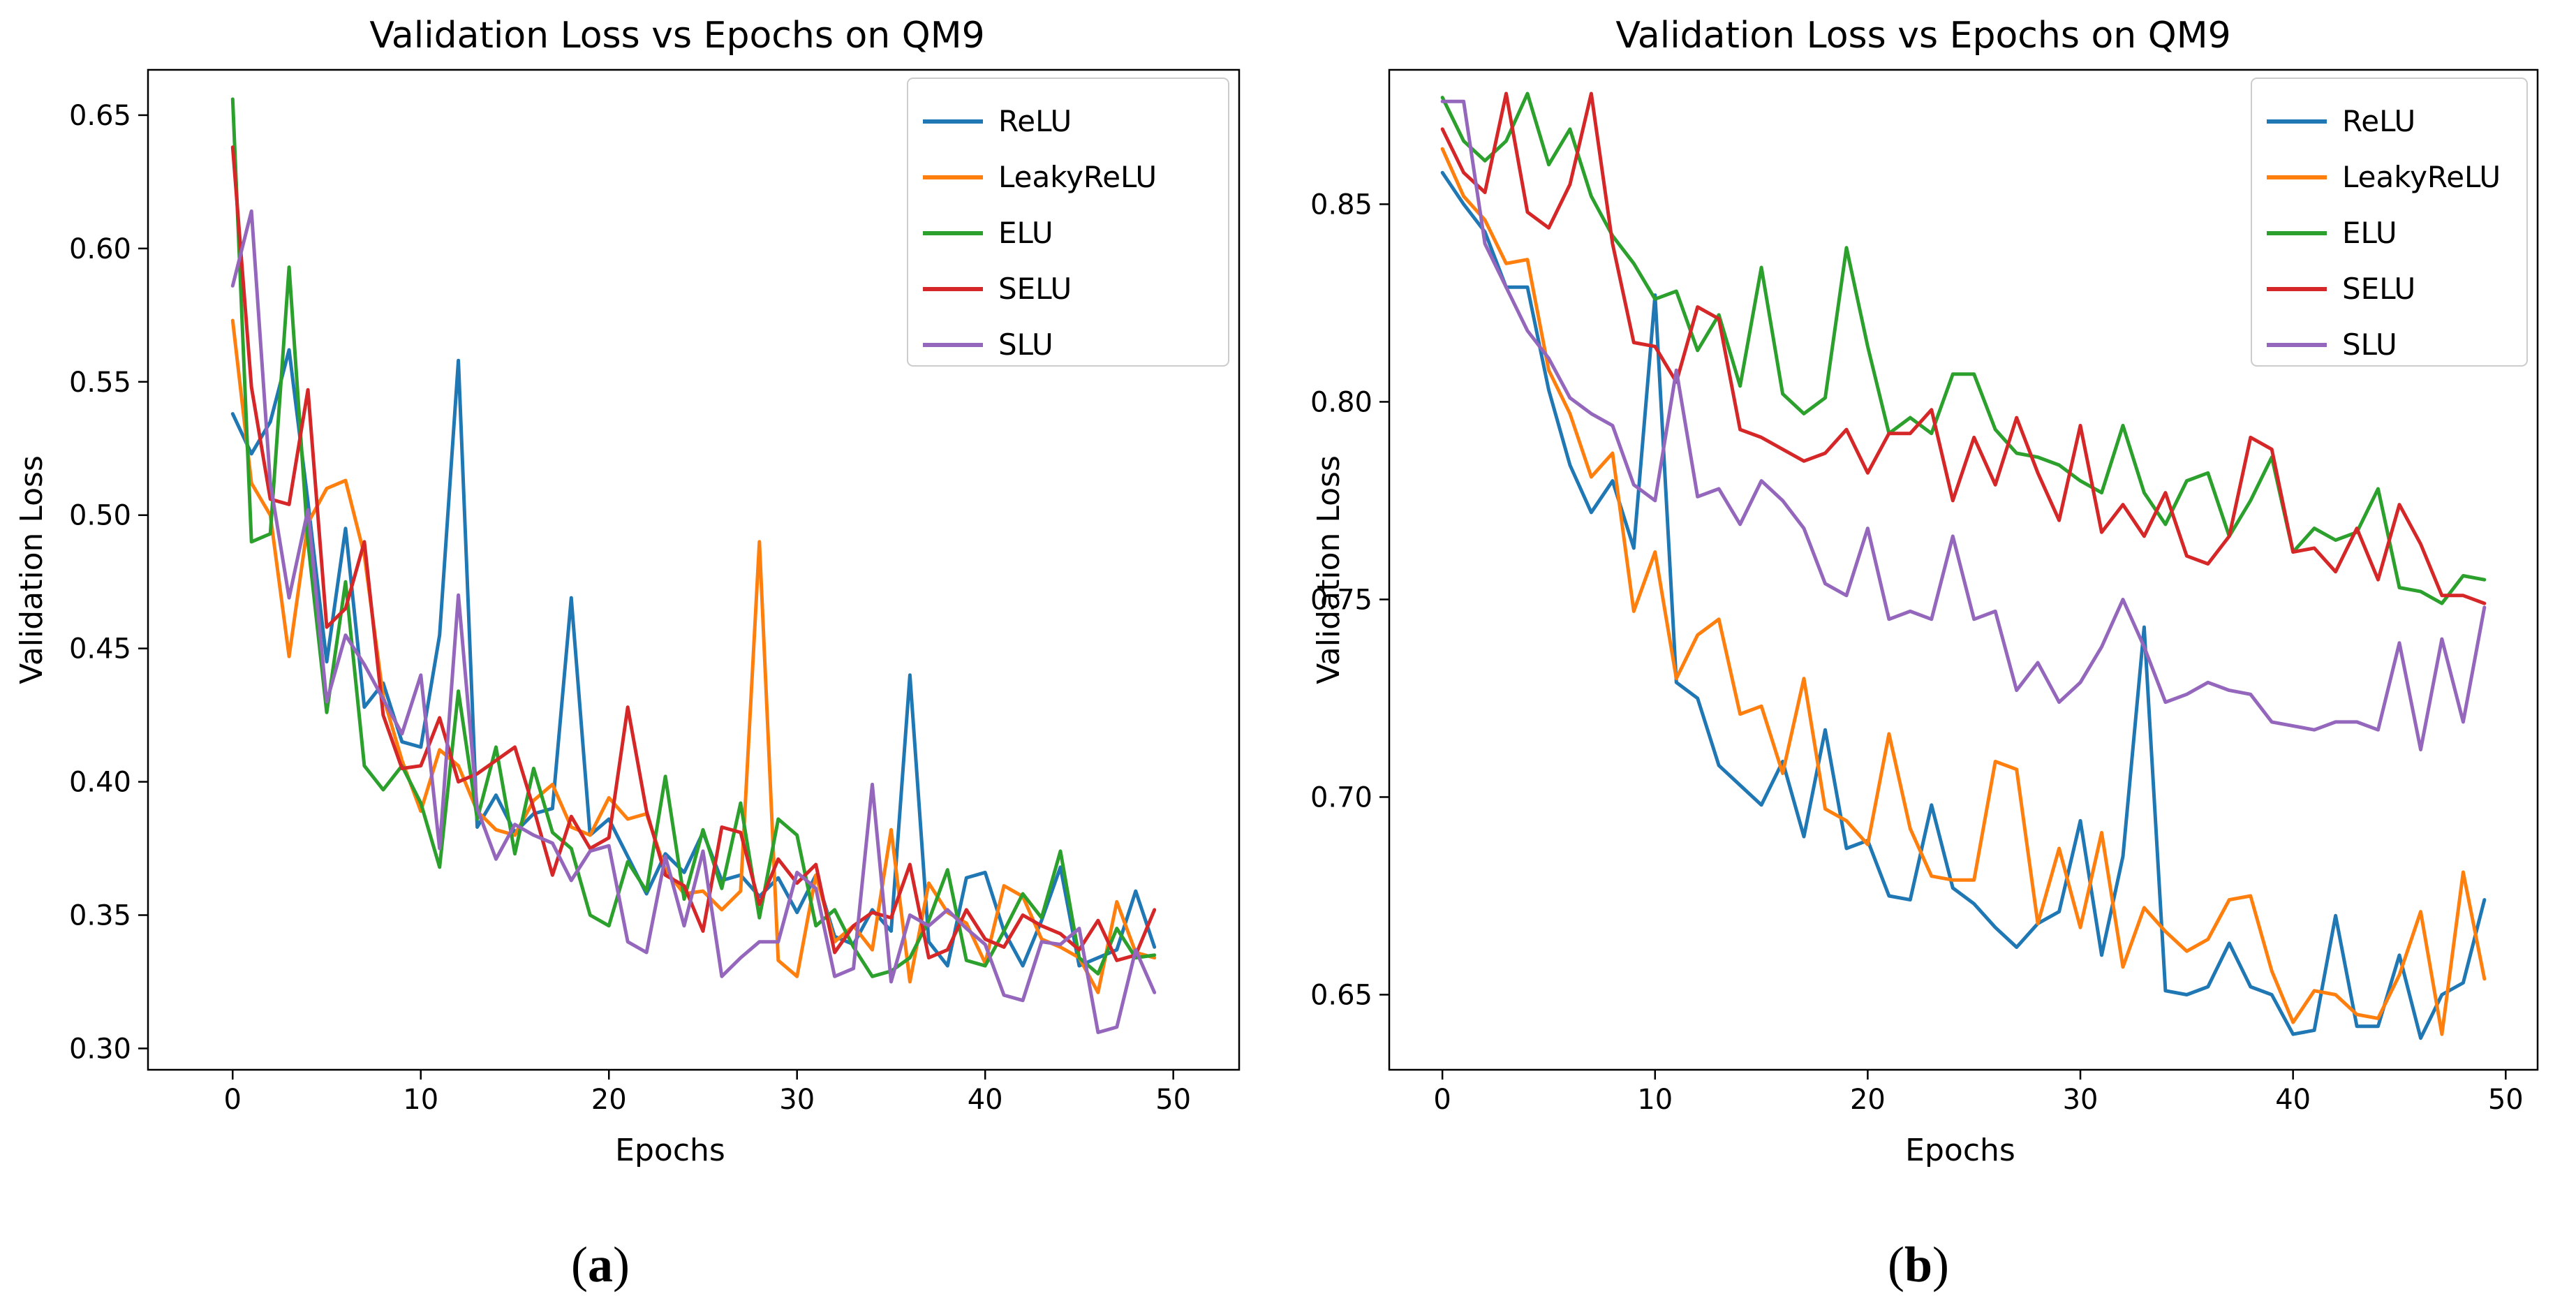 This screenshot has width=2576, height=1303. Describe the element at coordinates (100, 783) in the screenshot. I see `y-tick-label: 0.40` at that location.